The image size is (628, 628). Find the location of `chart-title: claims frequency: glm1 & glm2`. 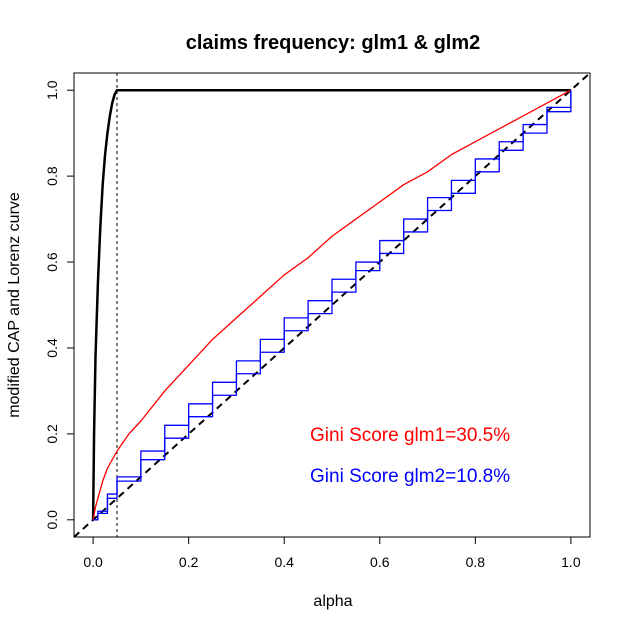

chart-title: claims frequency: glm1 & glm2 is located at coordinates (333, 43).